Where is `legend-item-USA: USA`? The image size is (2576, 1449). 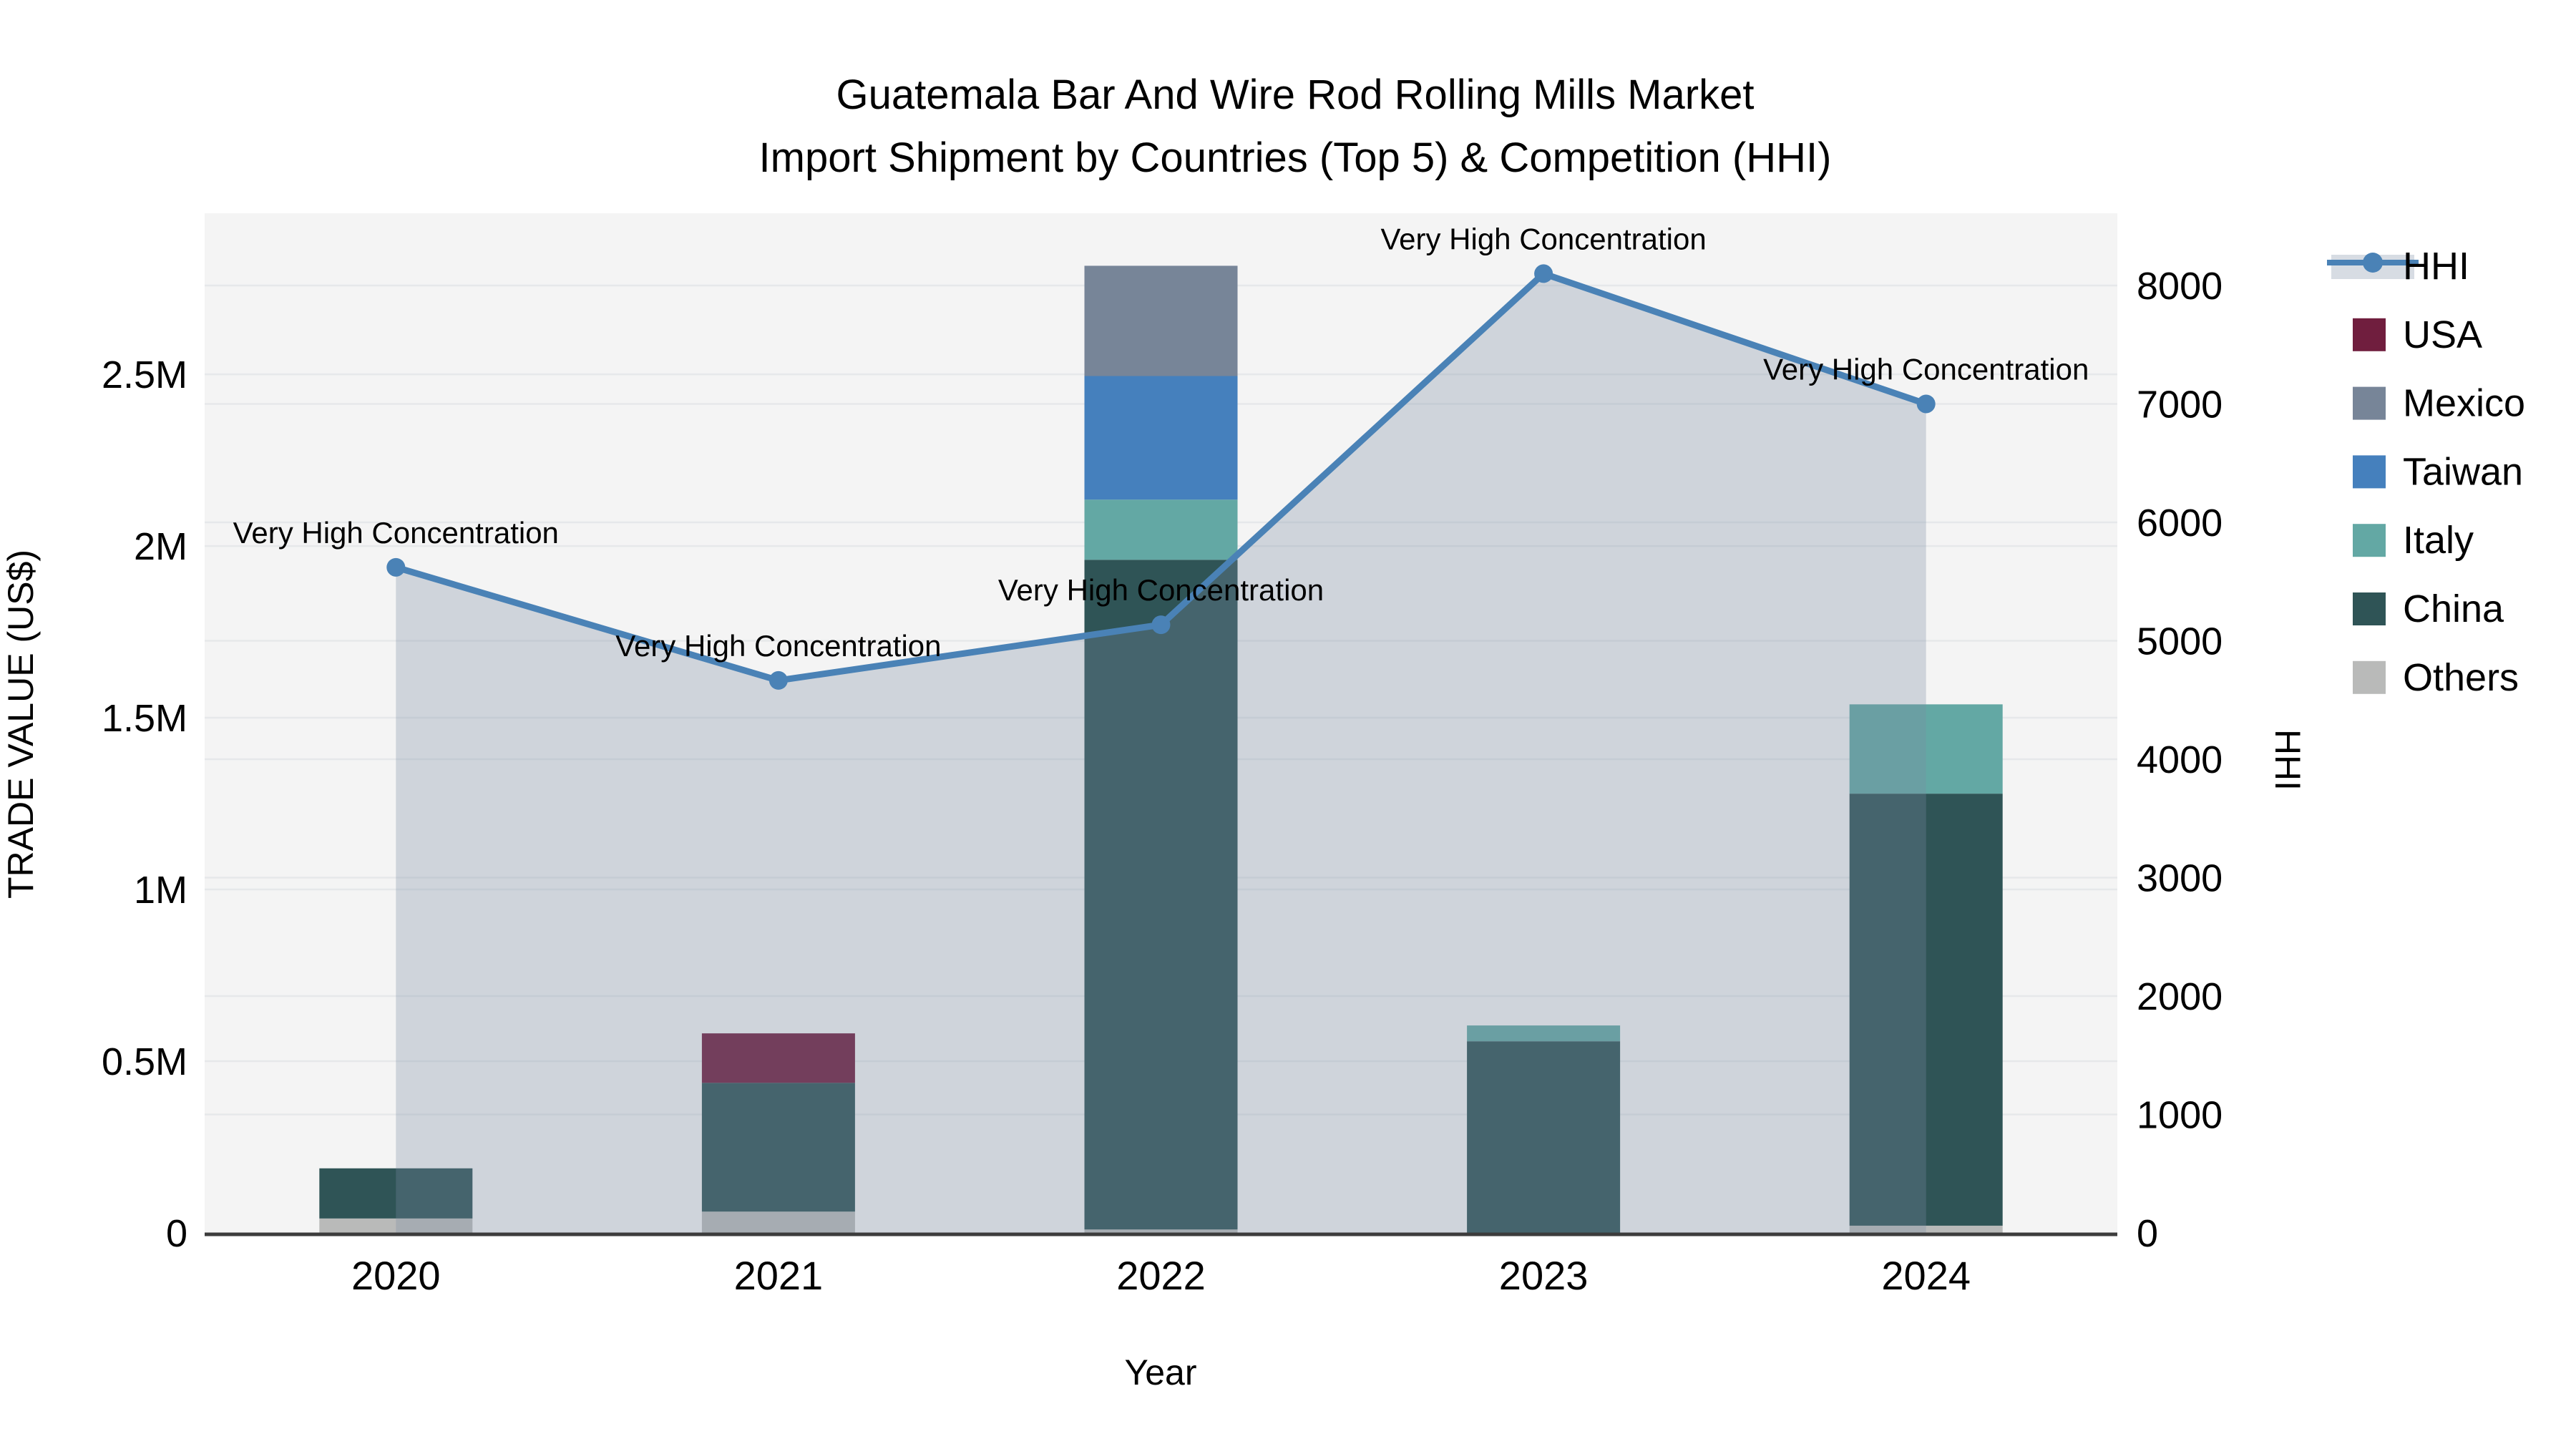
legend-item-USA: USA is located at coordinates (2417, 334).